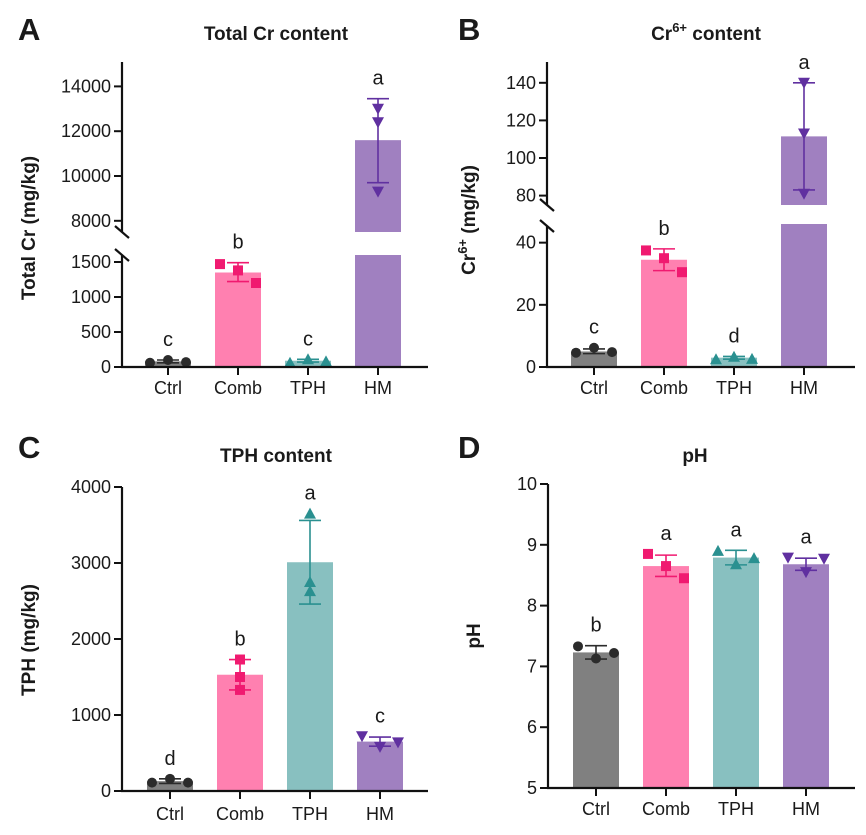 This screenshot has width=866, height=835. What do you see at coordinates (662, 34) in the screenshot?
I see `title-main: Cr` at bounding box center [662, 34].